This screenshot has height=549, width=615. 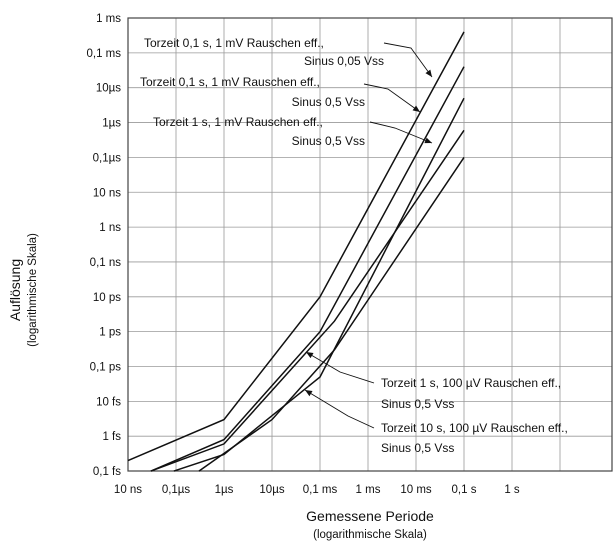 I want to click on x-tick-label: 10 ms, so click(x=416, y=490).